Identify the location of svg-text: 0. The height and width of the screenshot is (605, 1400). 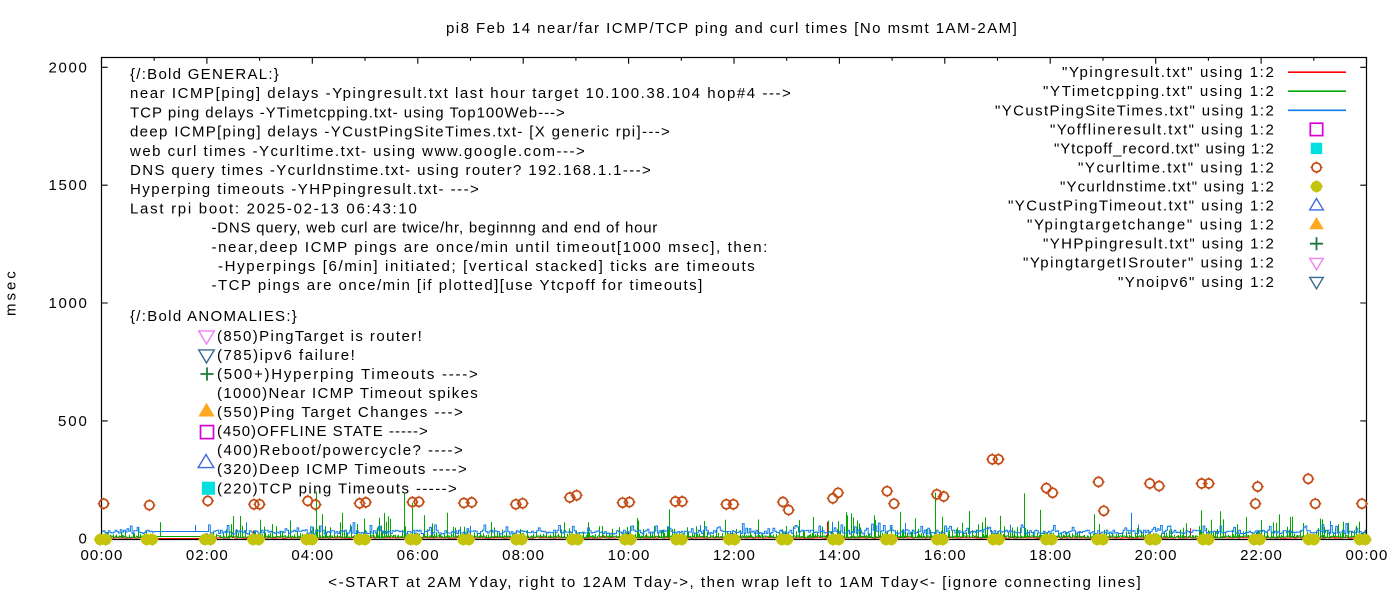
(82, 539).